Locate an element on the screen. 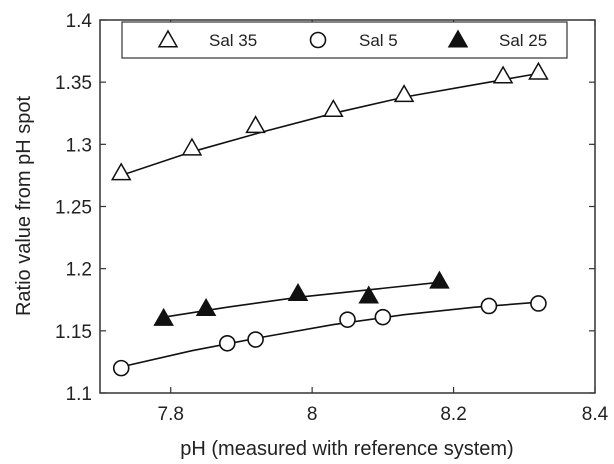 The width and height of the screenshot is (614, 464). x-tick-label: 8 is located at coordinates (312, 414).